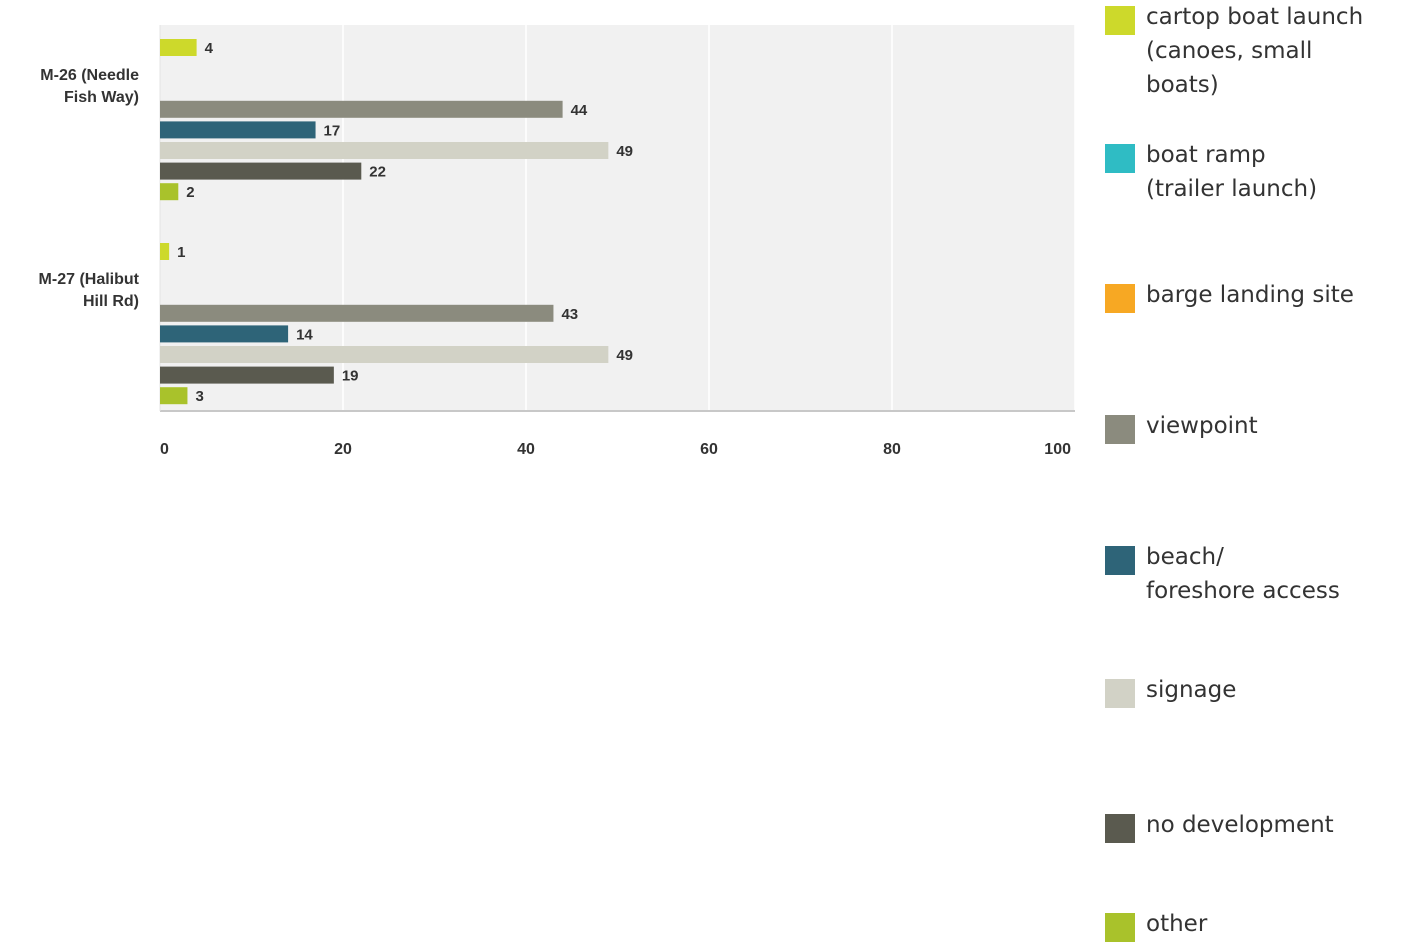  What do you see at coordinates (190, 192) in the screenshot?
I see `data-label: 2` at bounding box center [190, 192].